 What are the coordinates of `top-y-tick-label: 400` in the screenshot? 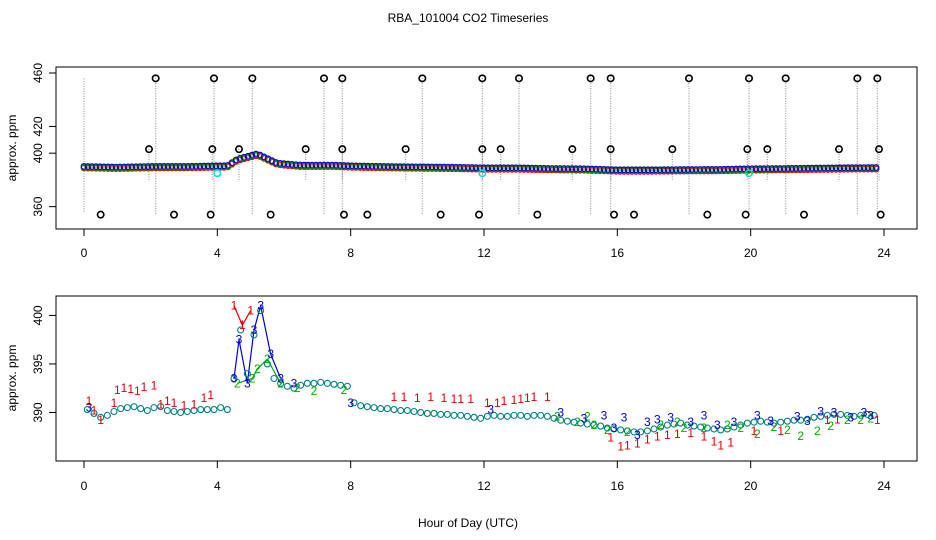 It's located at (38, 153).